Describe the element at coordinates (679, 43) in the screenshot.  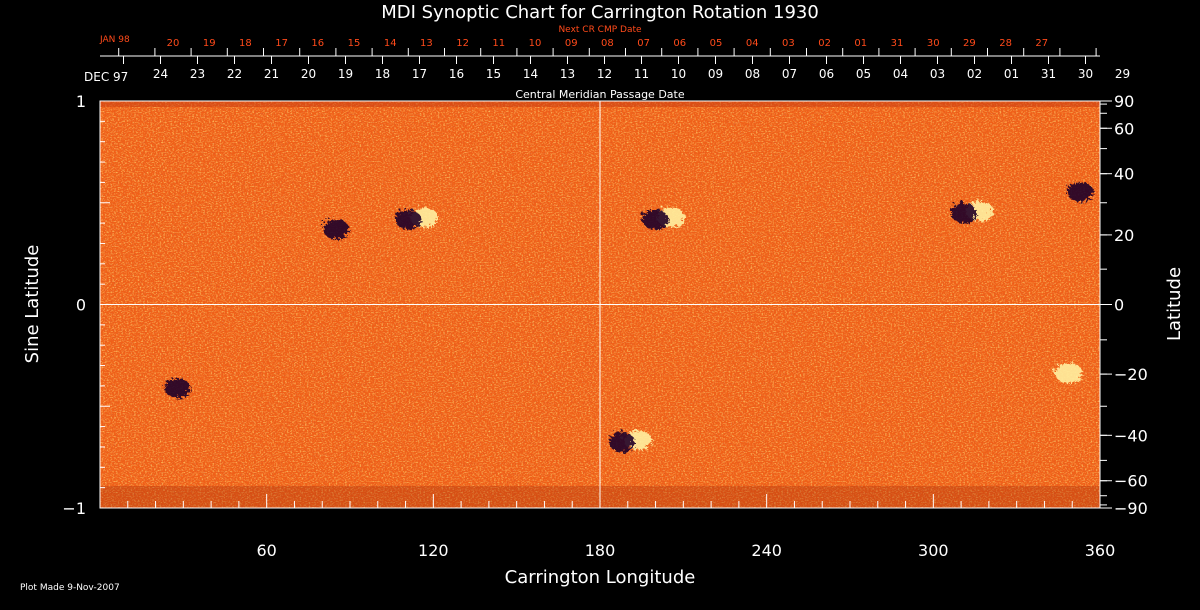
I see `next-date-tick-label: 06` at that location.